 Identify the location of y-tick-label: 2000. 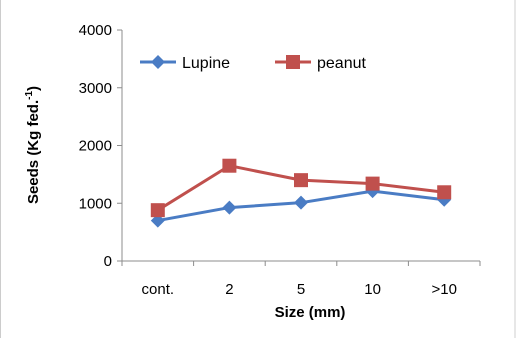
(95, 146).